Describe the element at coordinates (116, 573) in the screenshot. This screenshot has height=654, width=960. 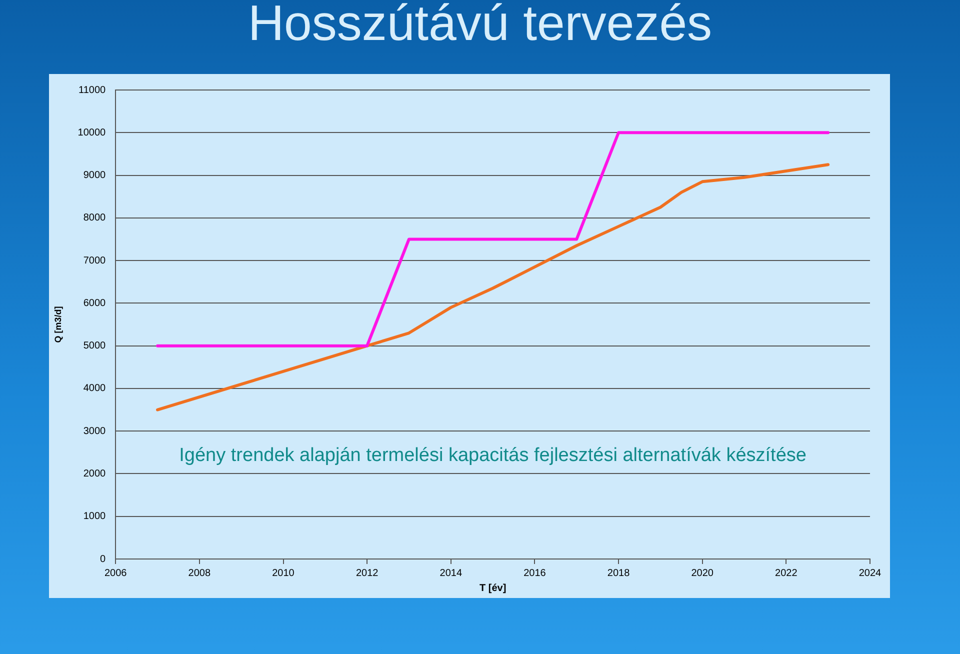
I see `x-tick-label: 2006` at that location.